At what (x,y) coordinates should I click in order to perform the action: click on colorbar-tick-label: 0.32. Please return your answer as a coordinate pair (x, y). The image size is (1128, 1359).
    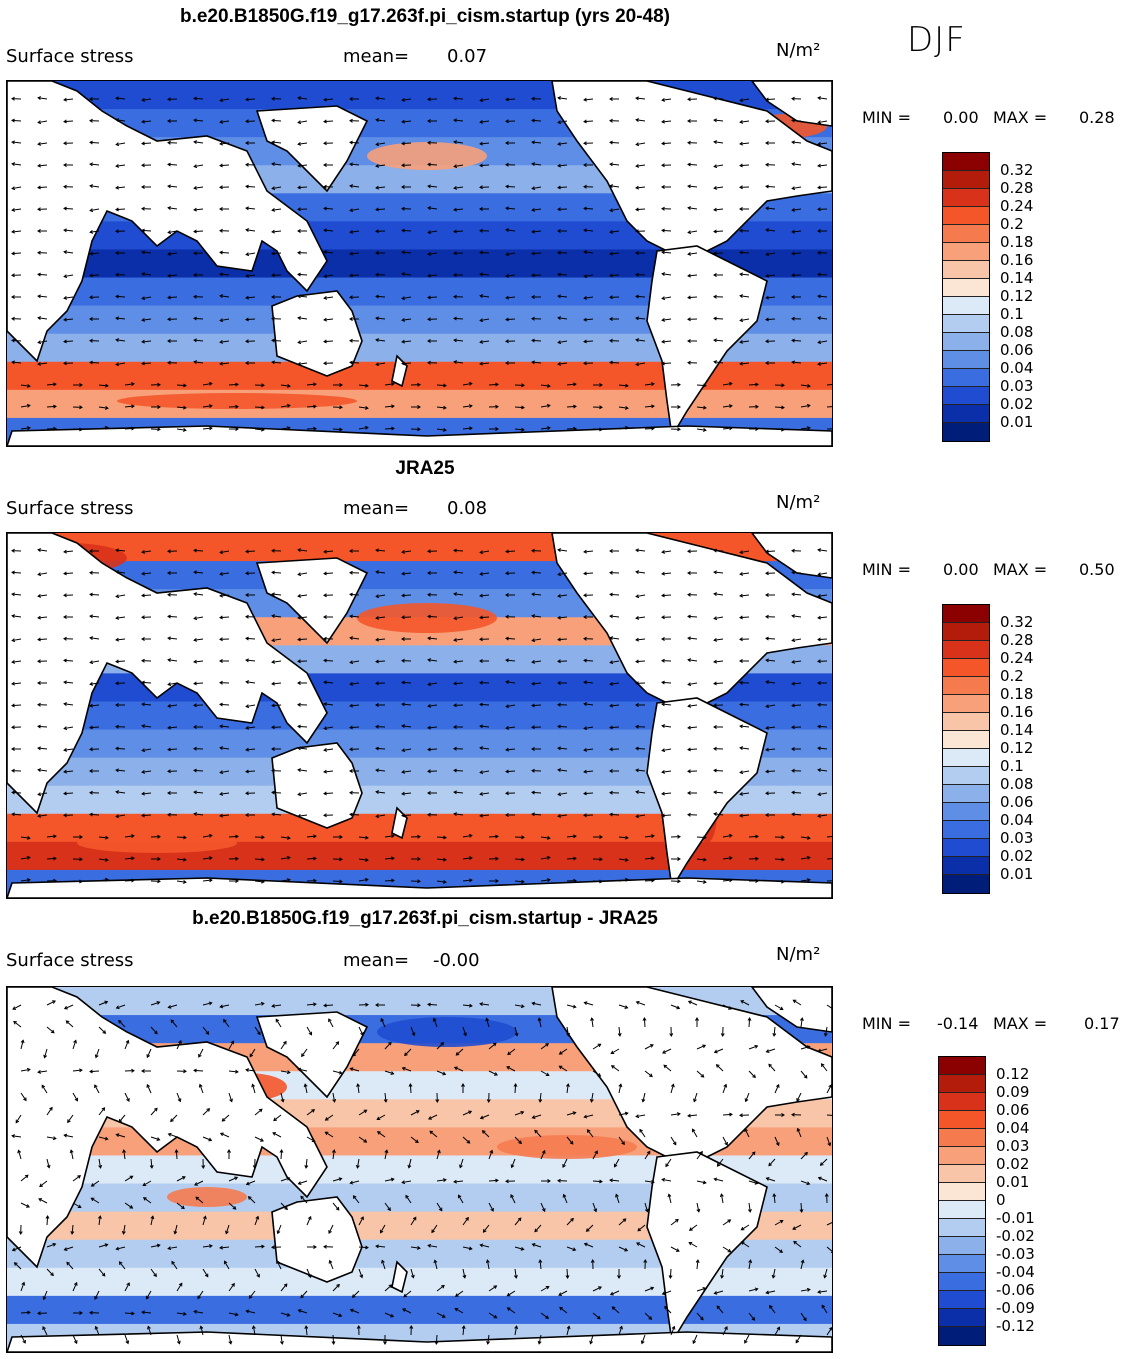
    Looking at the image, I should click on (1017, 170).